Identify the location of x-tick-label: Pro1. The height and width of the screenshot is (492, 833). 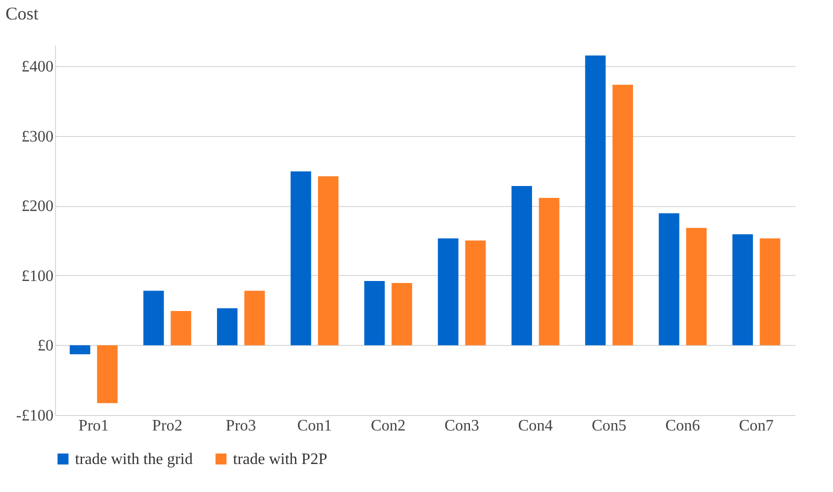
(93, 426).